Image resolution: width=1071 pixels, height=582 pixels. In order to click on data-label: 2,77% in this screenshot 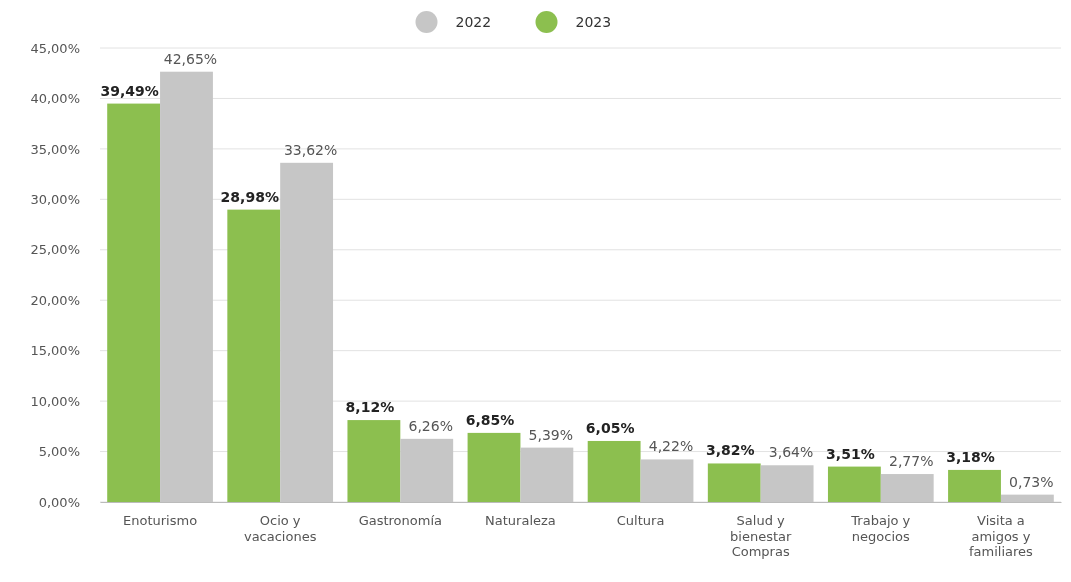, I will do `click(911, 461)`.